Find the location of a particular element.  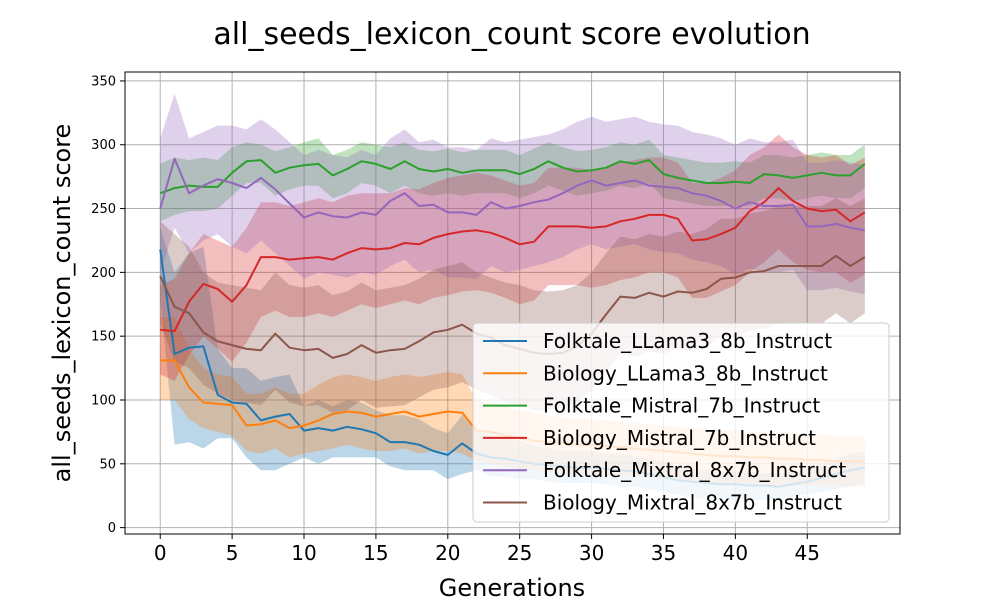

x-tick-label: 25 is located at coordinates (519, 553).